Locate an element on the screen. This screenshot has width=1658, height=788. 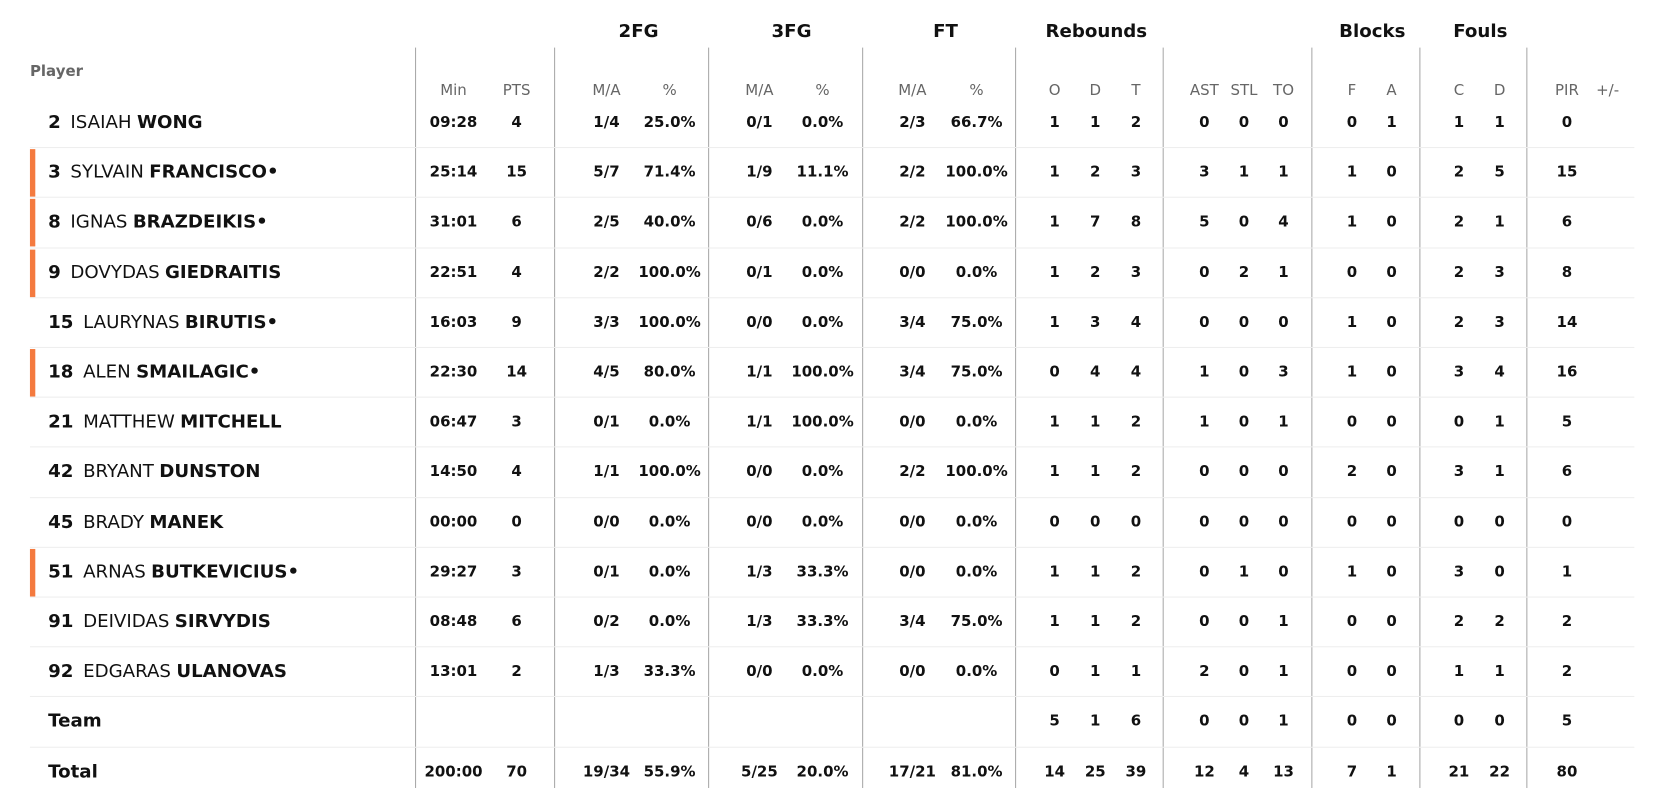
stat-cell: 1/3 is located at coordinates (759, 572).